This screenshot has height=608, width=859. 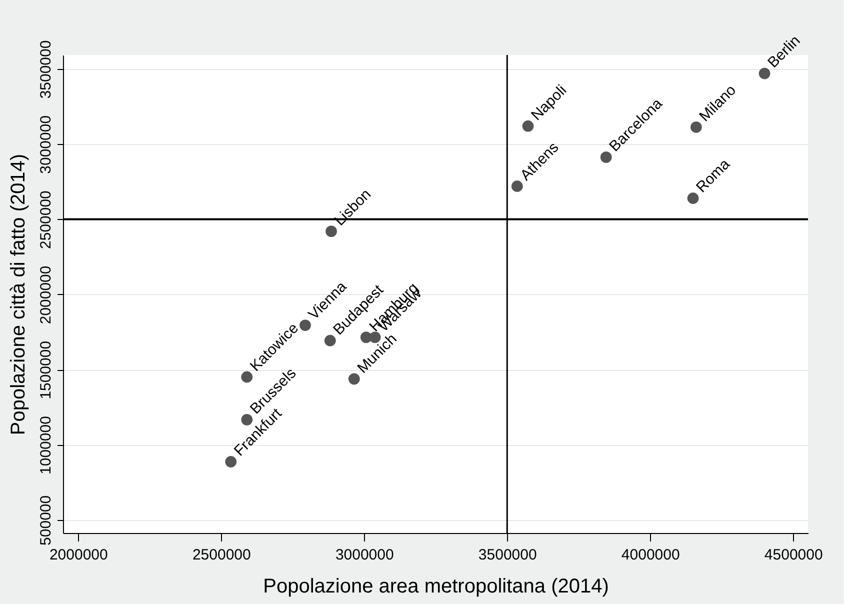 What do you see at coordinates (46, 219) in the screenshot?
I see `y-tick-label: 2500000` at bounding box center [46, 219].